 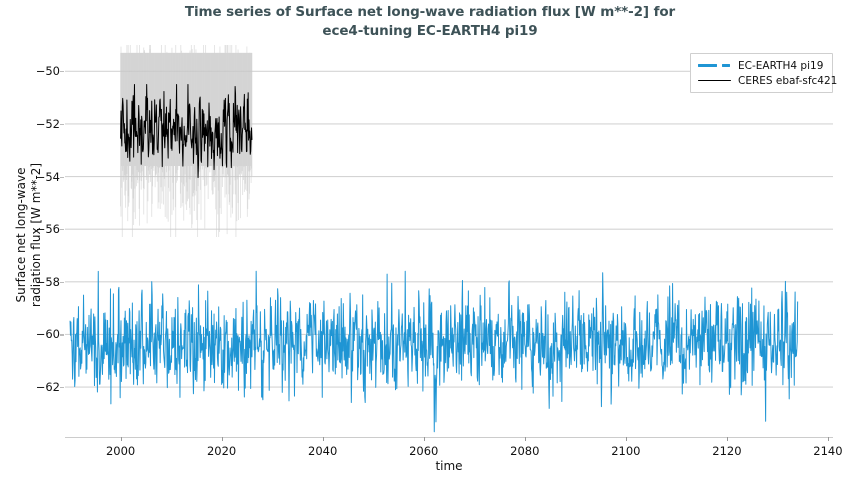 What do you see at coordinates (47, 387) in the screenshot?
I see `y-tick-label: −62` at bounding box center [47, 387].